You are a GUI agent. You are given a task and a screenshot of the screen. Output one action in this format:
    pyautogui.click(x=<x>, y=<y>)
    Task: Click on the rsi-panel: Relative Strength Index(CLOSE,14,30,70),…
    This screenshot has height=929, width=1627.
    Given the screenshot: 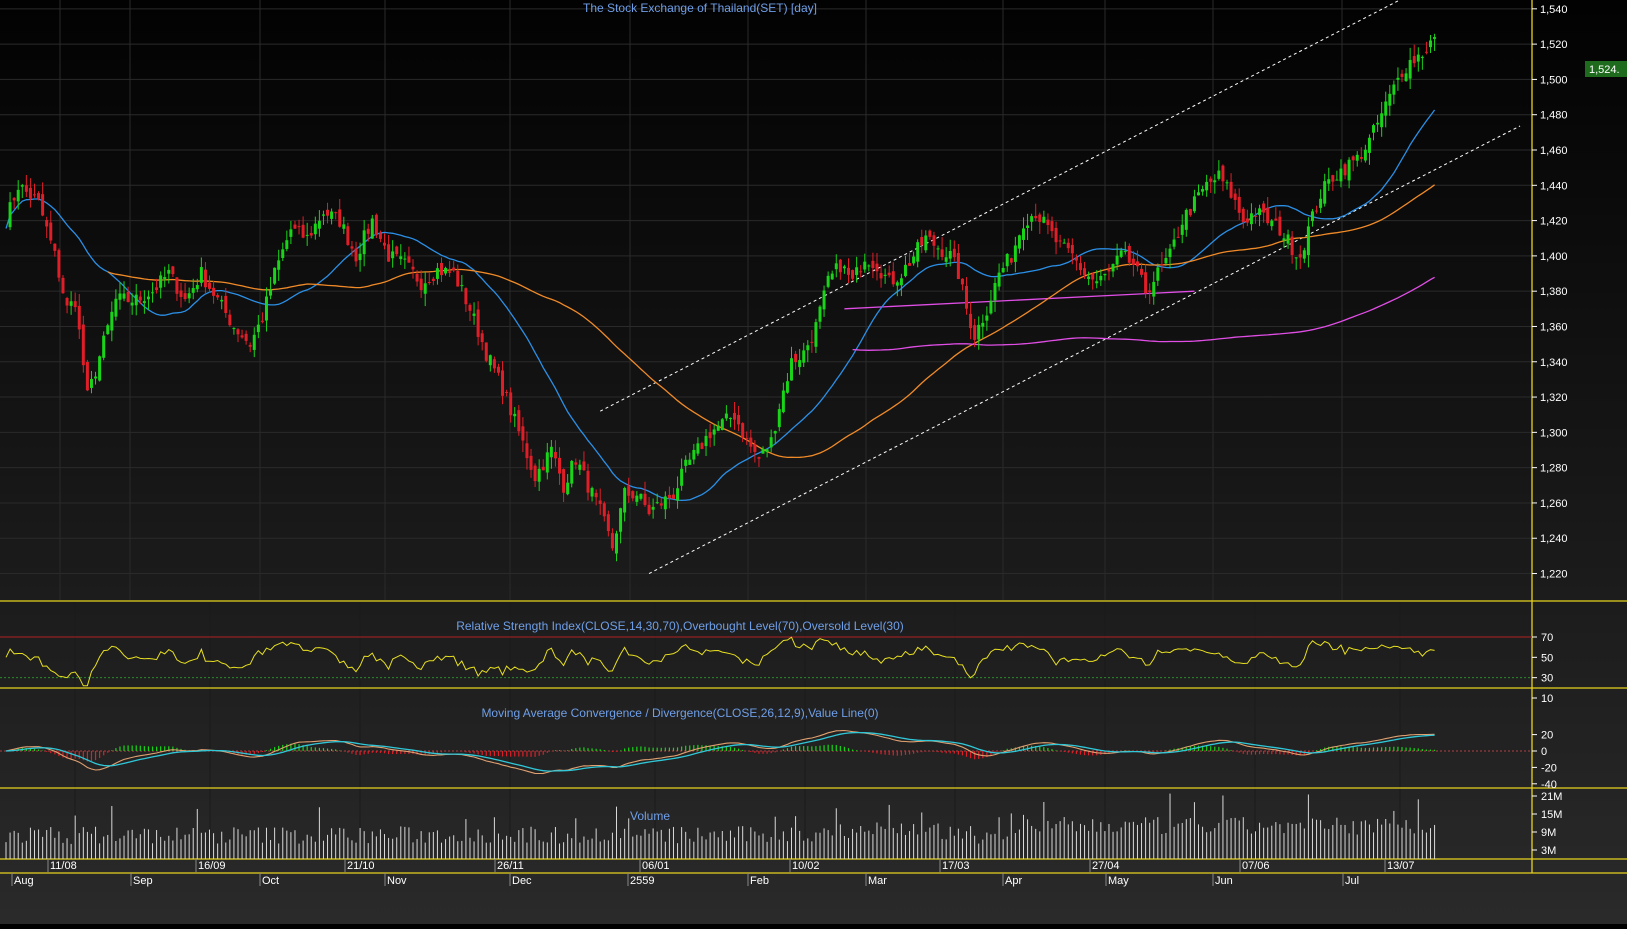 What is the action you would take?
    pyautogui.click(x=776, y=662)
    